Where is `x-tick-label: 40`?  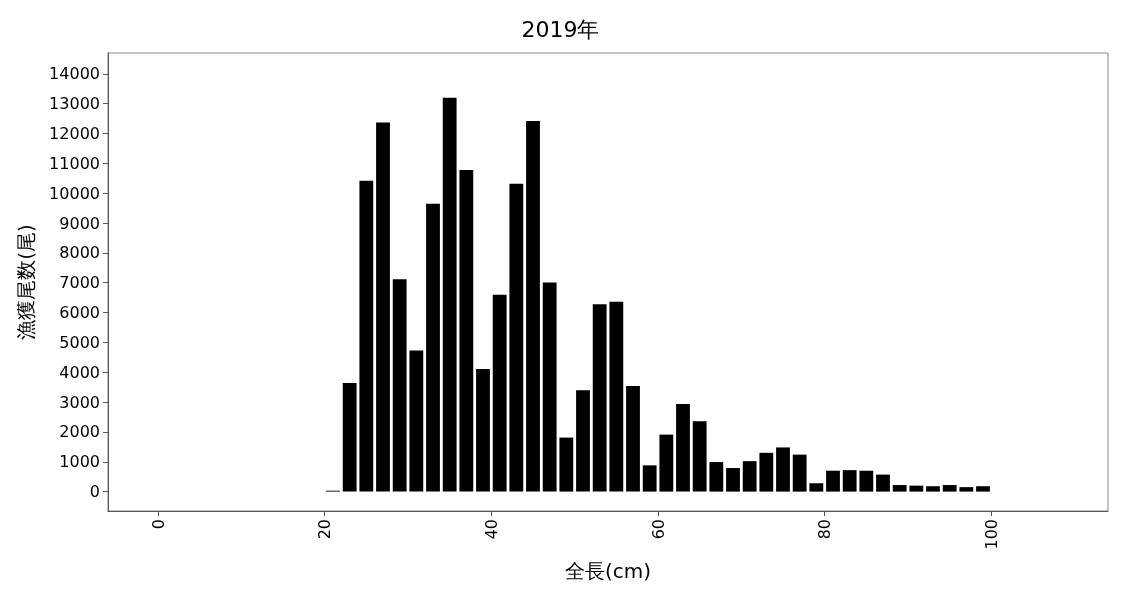
x-tick-label: 40 is located at coordinates (491, 529).